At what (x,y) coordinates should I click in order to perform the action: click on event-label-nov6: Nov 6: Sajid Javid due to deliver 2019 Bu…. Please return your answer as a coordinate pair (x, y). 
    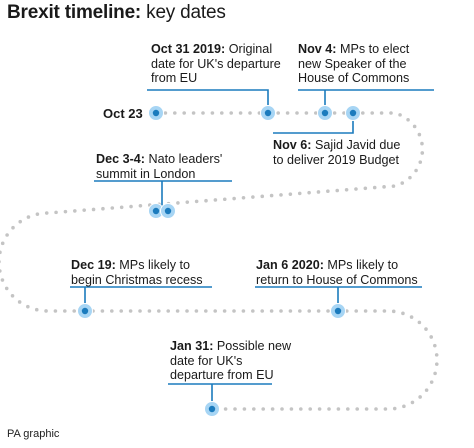
    Looking at the image, I should click on (336, 152).